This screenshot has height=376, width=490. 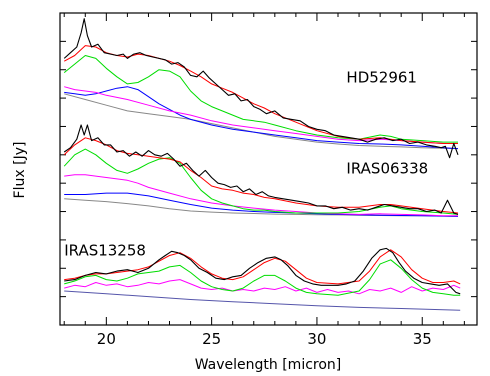 What do you see at coordinates (105, 251) in the screenshot?
I see `panel-label: IRAS13258` at bounding box center [105, 251].